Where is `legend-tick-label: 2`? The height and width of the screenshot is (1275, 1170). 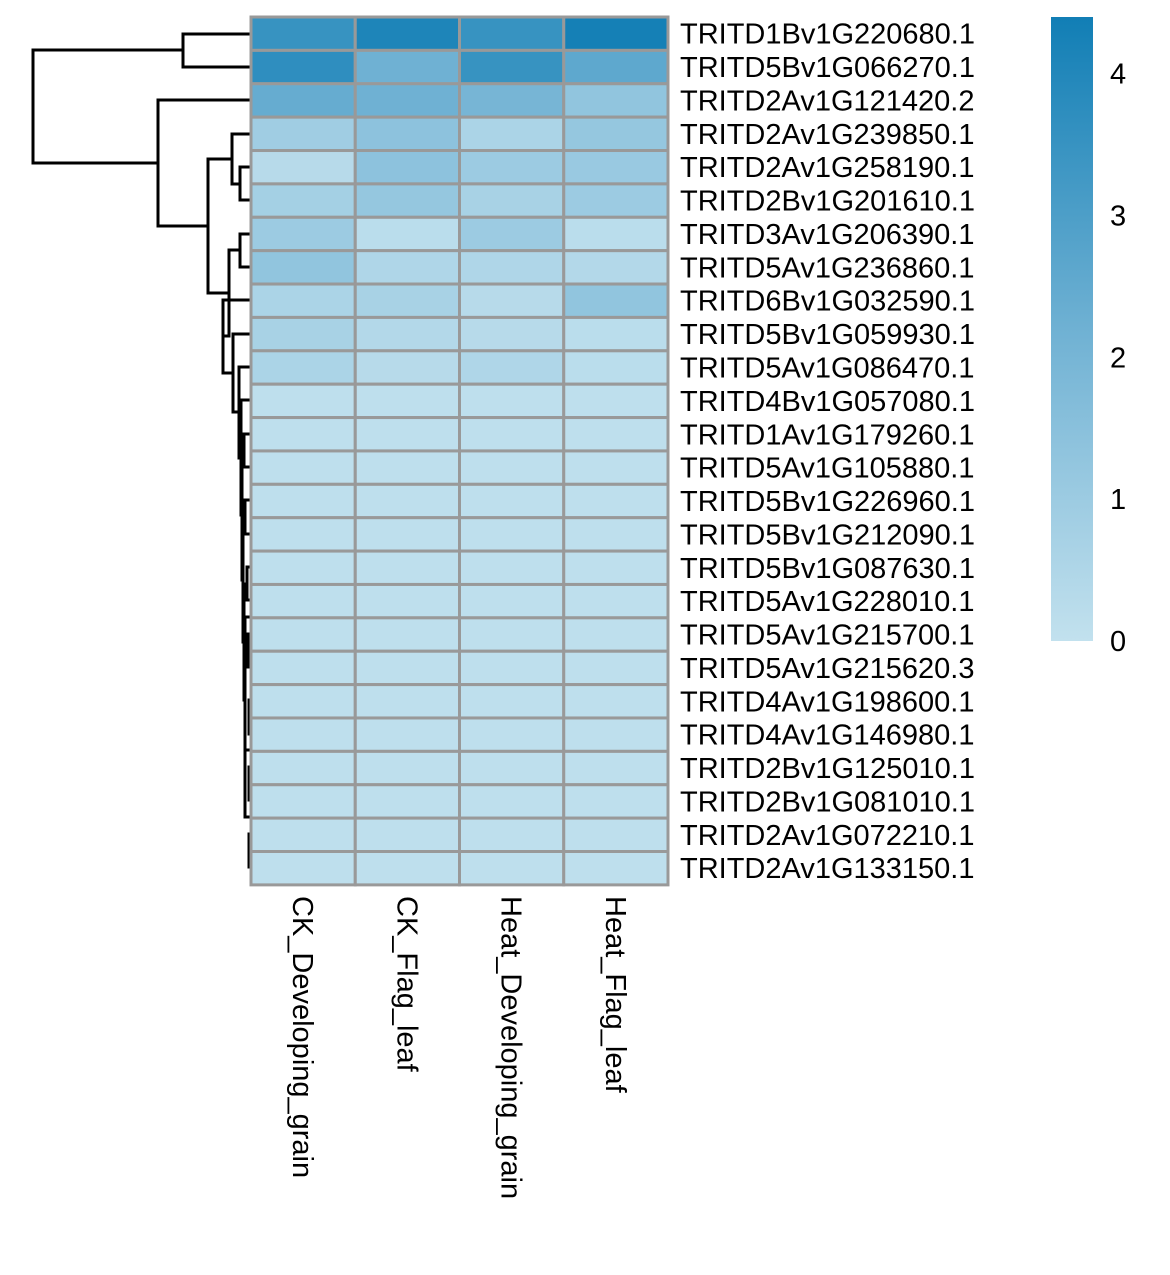 legend-tick-label: 2 is located at coordinates (1118, 358).